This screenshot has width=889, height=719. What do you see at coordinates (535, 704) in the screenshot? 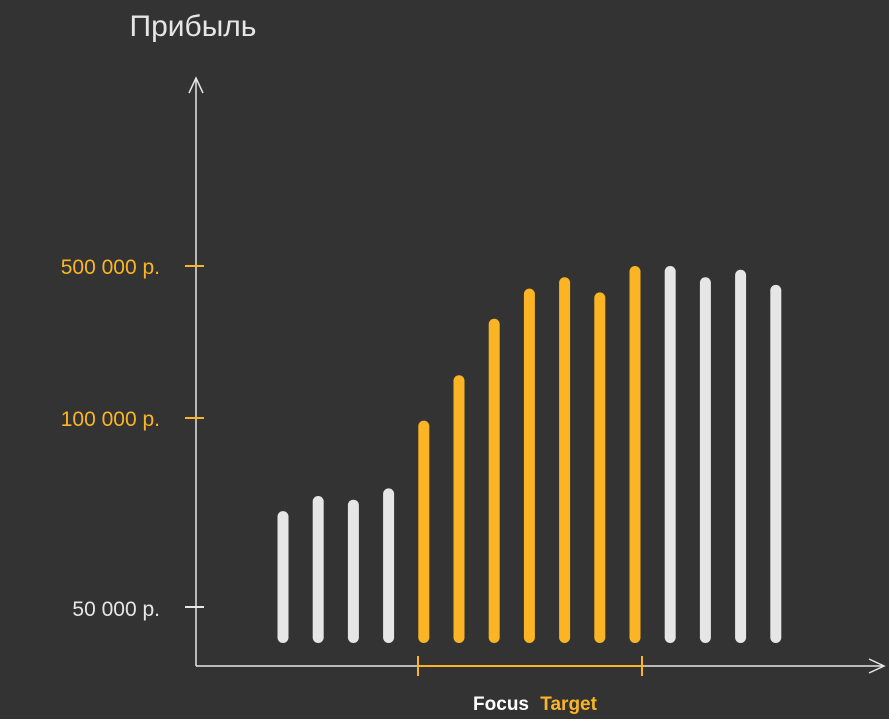
I see `focus-target-legend: Focus Target` at bounding box center [535, 704].